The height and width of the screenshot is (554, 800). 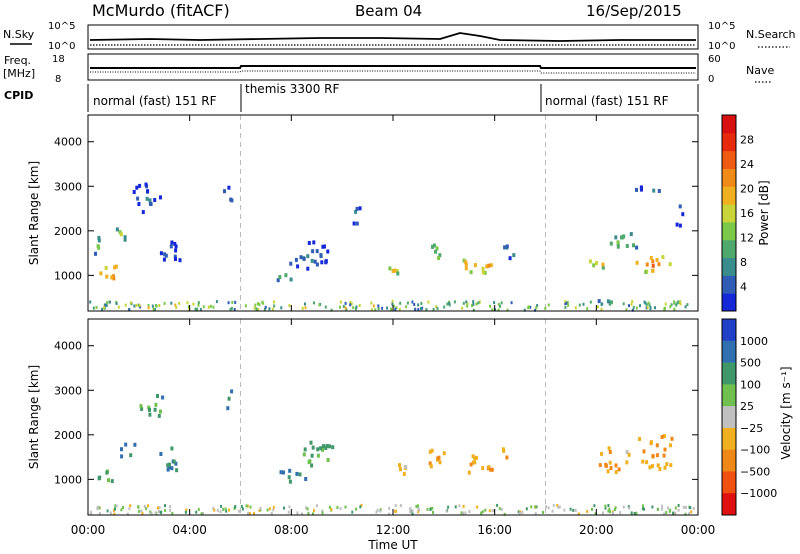 I want to click on nave-trace, so click(x=393, y=72).